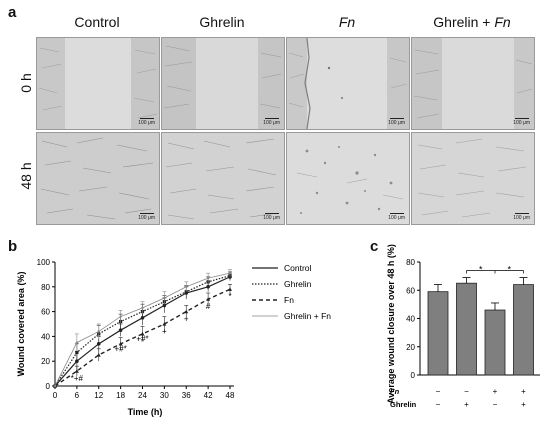  I want to click on micrograph-control-48h: 100 μm, so click(98, 178).